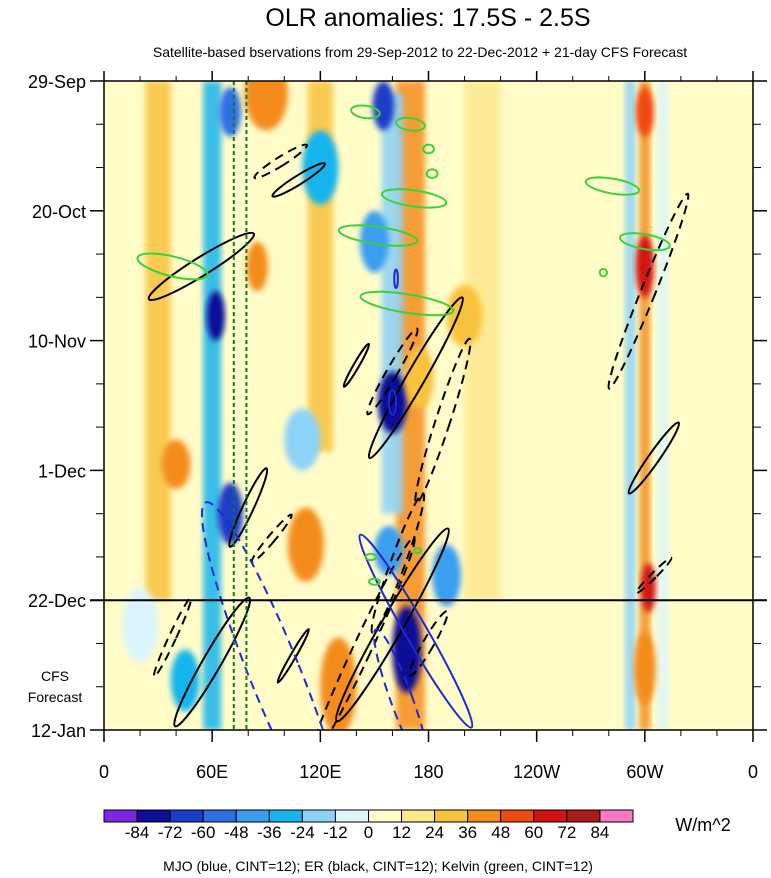 The image size is (771, 878). What do you see at coordinates (137, 832) in the screenshot?
I see `colorbar-label: -84` at bounding box center [137, 832].